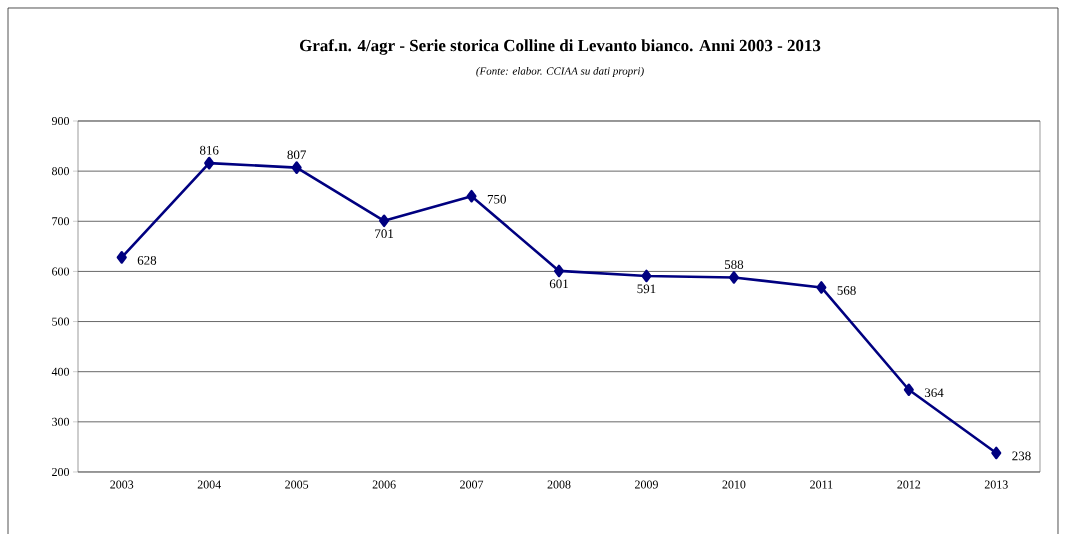 This screenshot has height=534, width=1066. I want to click on data-label: 591, so click(646, 289).